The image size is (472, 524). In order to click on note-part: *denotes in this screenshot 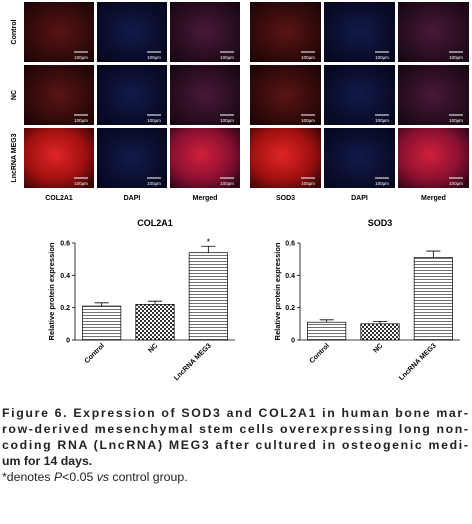, I will do `click(28, 477)`.